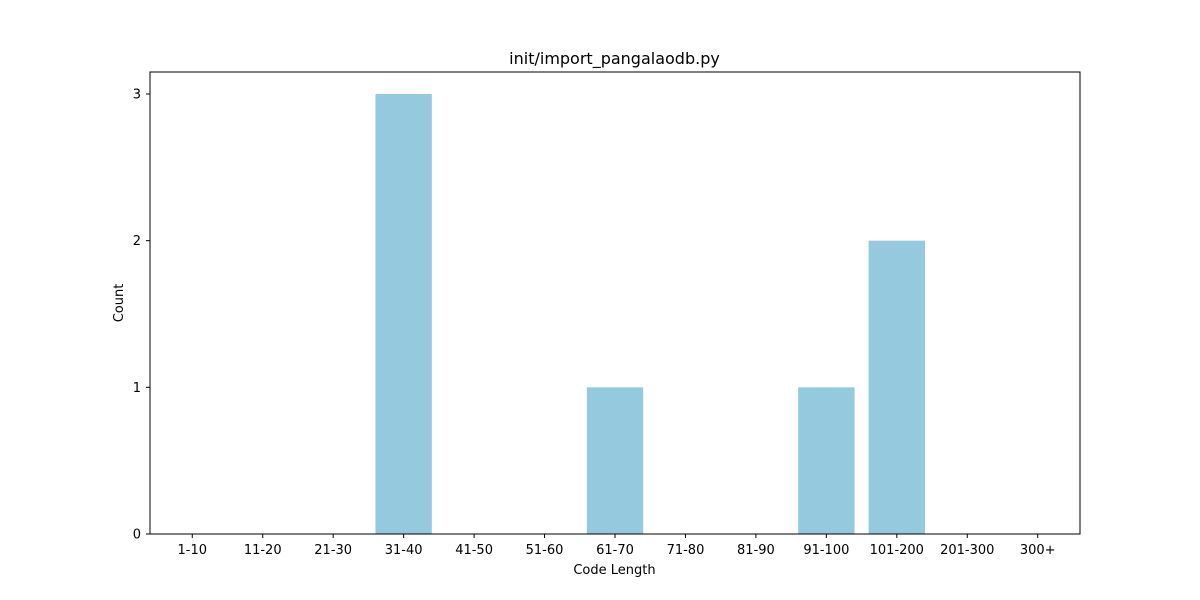 The image size is (1200, 600). Describe the element at coordinates (474, 550) in the screenshot. I see `x-tick-label: 41-50` at that location.